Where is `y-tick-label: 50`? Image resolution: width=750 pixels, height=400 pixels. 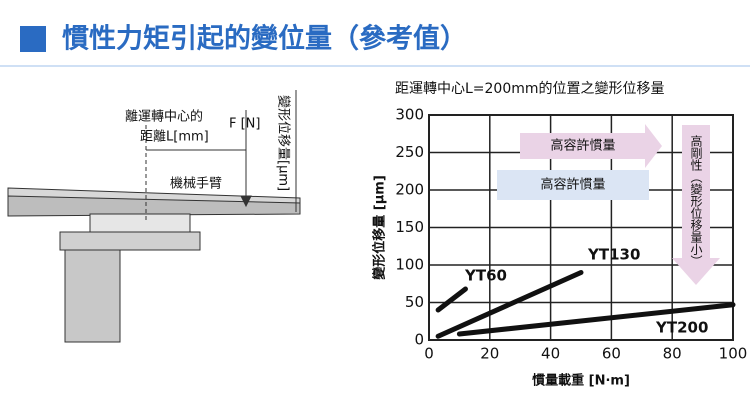
y-tick-label: 50 is located at coordinates (414, 302).